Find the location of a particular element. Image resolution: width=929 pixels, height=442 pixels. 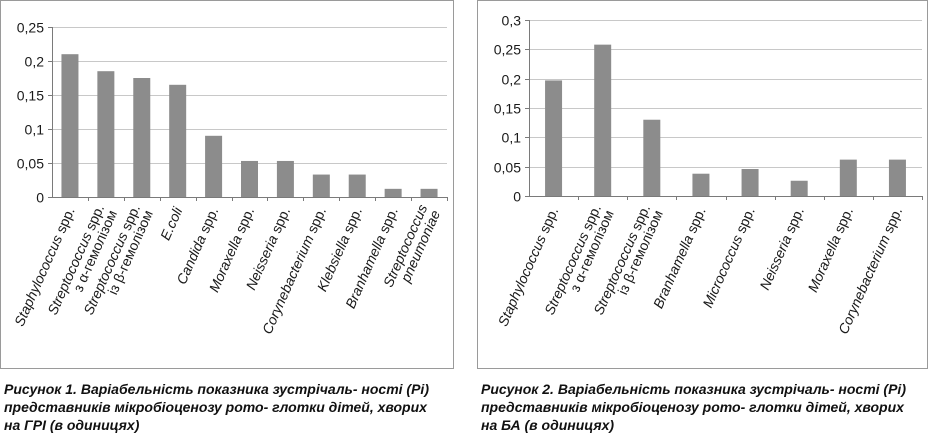

figure-1-label: Рисунок 1. is located at coordinates (40, 389).